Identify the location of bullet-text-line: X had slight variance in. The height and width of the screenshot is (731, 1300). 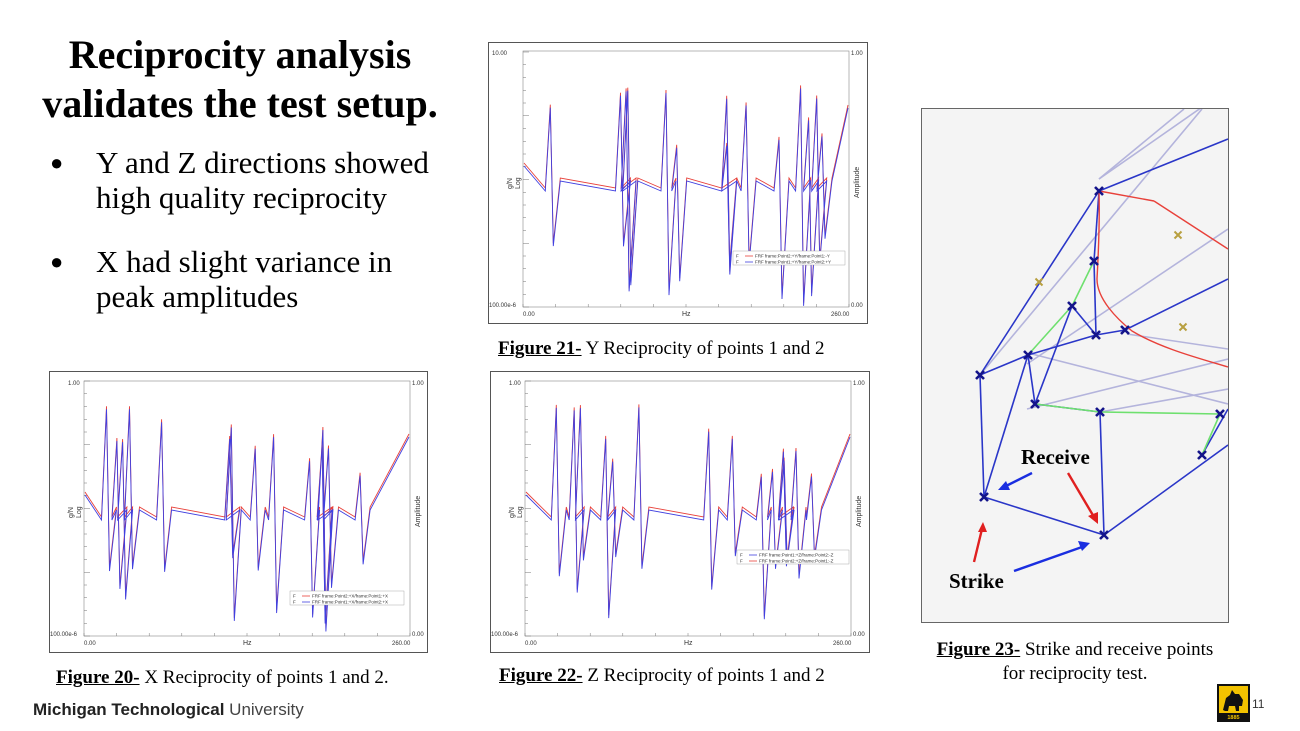
(244, 261).